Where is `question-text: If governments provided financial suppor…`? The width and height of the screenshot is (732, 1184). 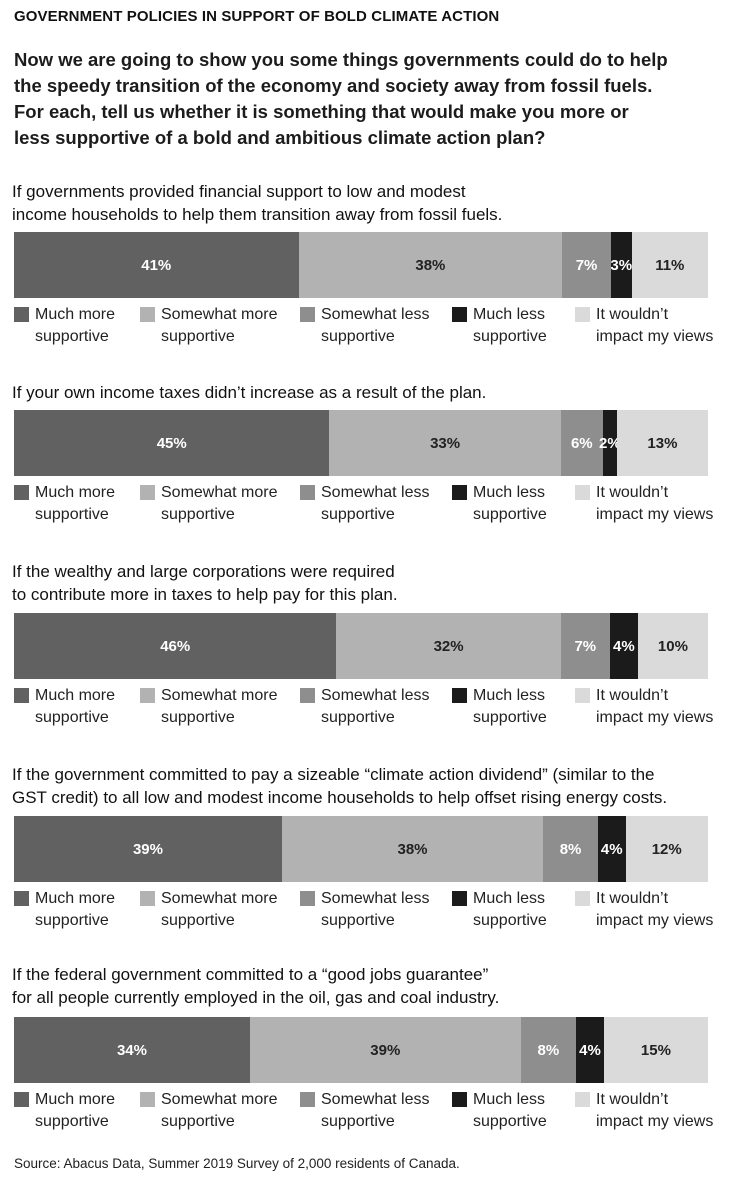 question-text: If governments provided financial suppor… is located at coordinates (368, 203).